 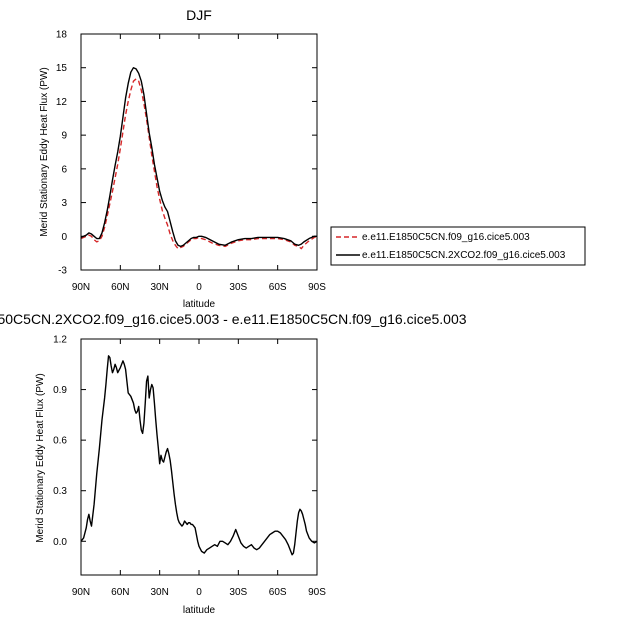 I want to click on top-y-tick-label: 6, so click(x=64, y=169).